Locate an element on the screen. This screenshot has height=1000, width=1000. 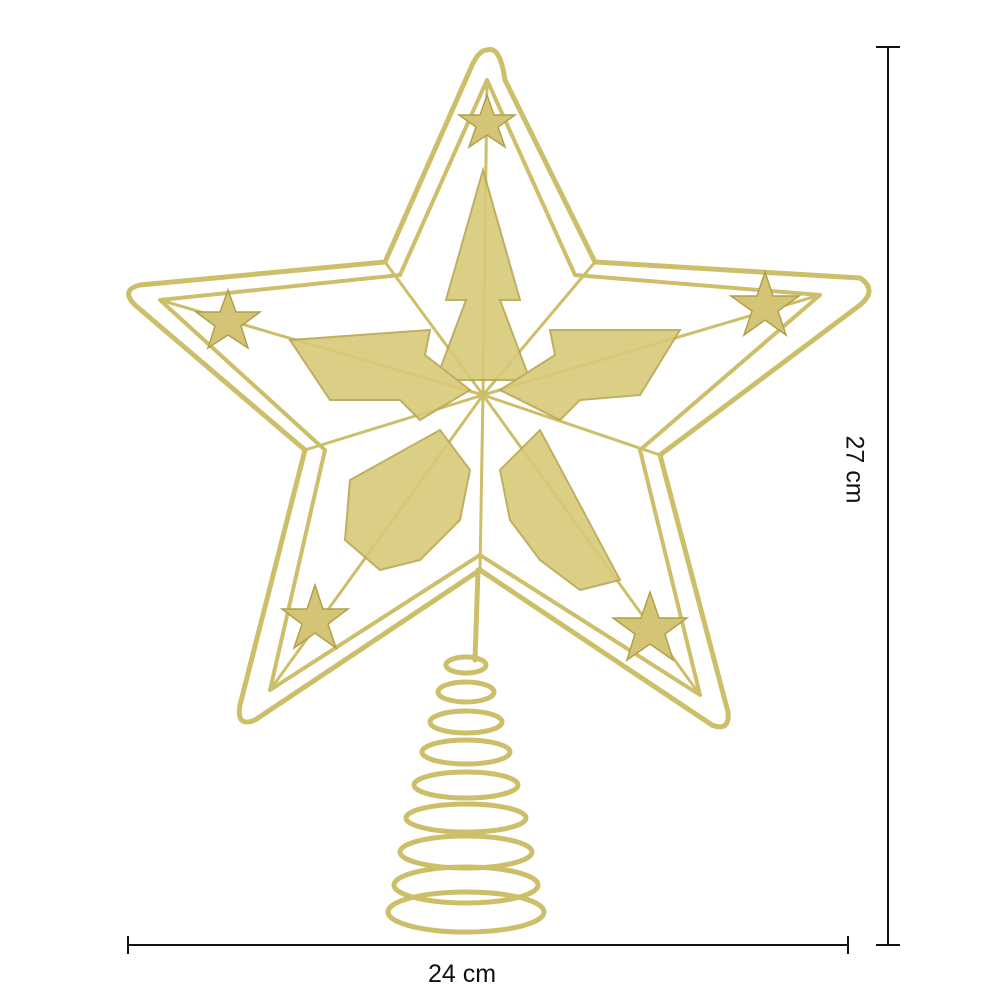
spiral-base is located at coordinates (466, 794).